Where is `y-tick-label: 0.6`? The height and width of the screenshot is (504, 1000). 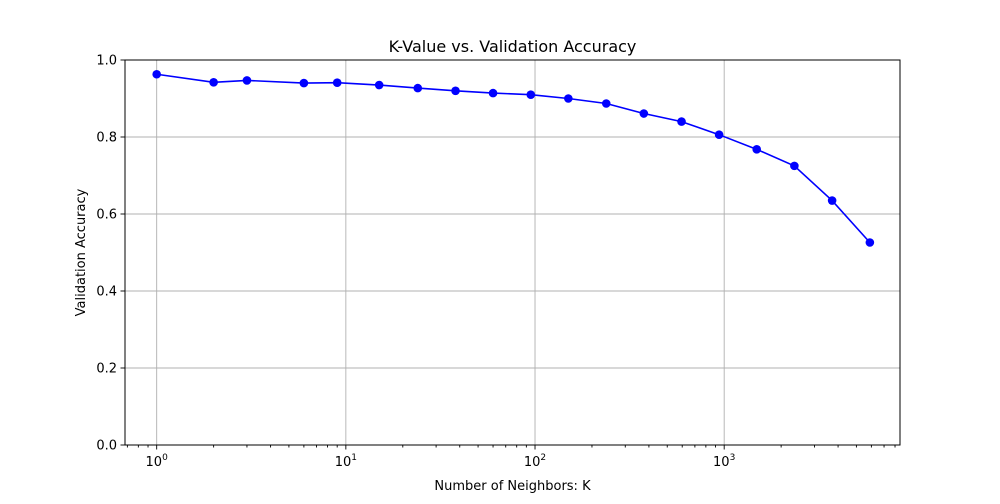 y-tick-label: 0.6 is located at coordinates (106, 215).